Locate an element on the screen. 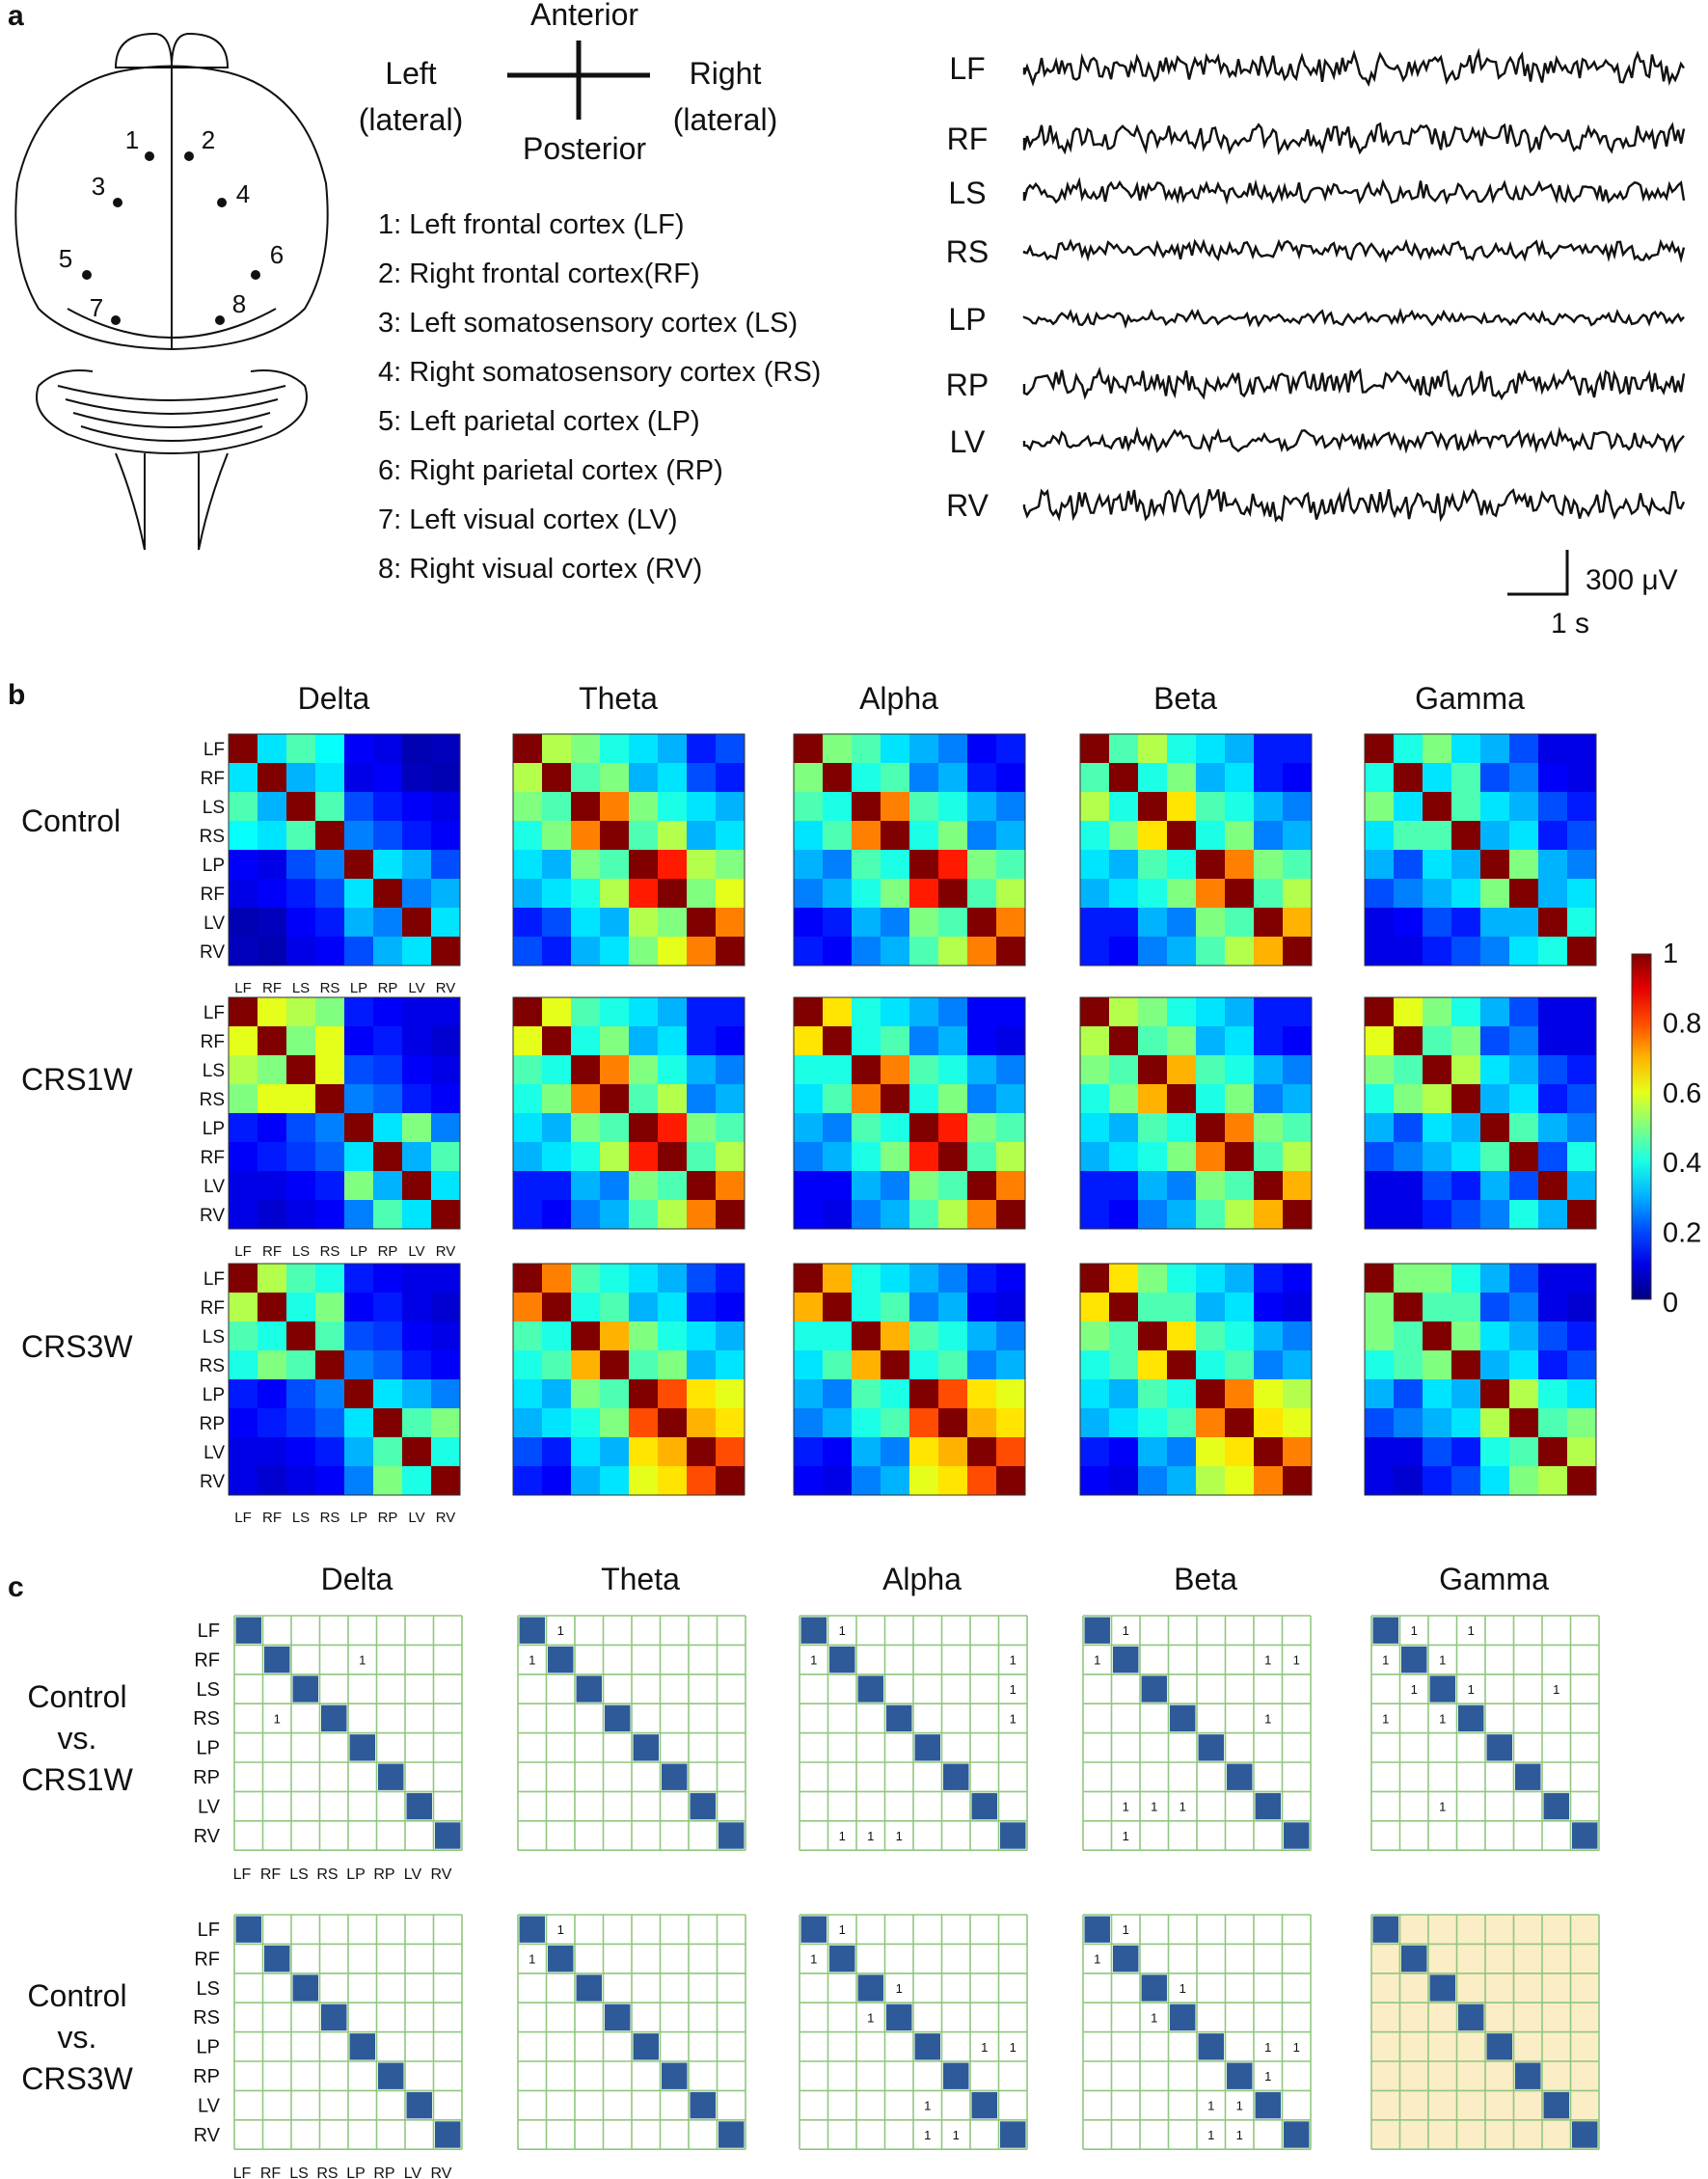  row-label-c: RV is located at coordinates (207, 2135).